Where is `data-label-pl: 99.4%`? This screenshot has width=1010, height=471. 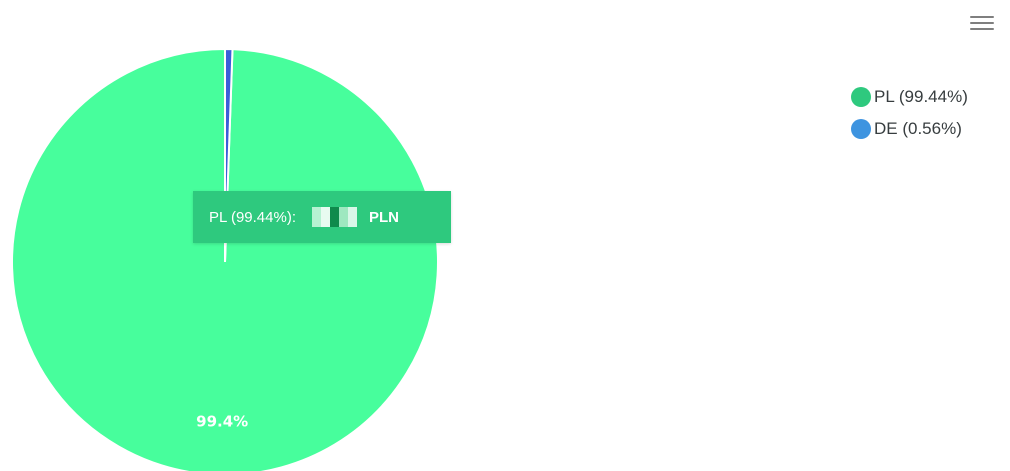
data-label-pl: 99.4% is located at coordinates (222, 422).